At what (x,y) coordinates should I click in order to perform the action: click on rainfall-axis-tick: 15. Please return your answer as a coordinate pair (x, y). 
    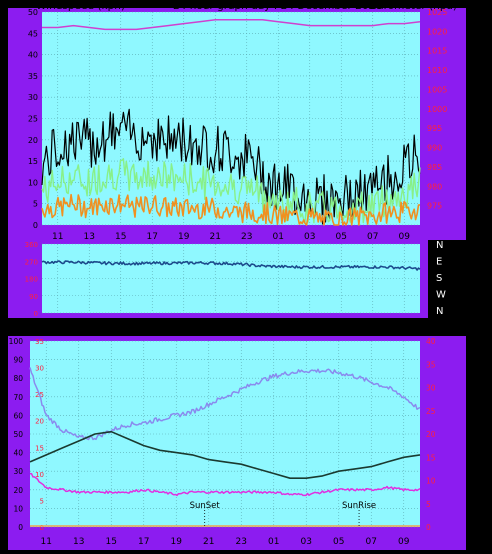
    Looking at the image, I should click on (39, 448).